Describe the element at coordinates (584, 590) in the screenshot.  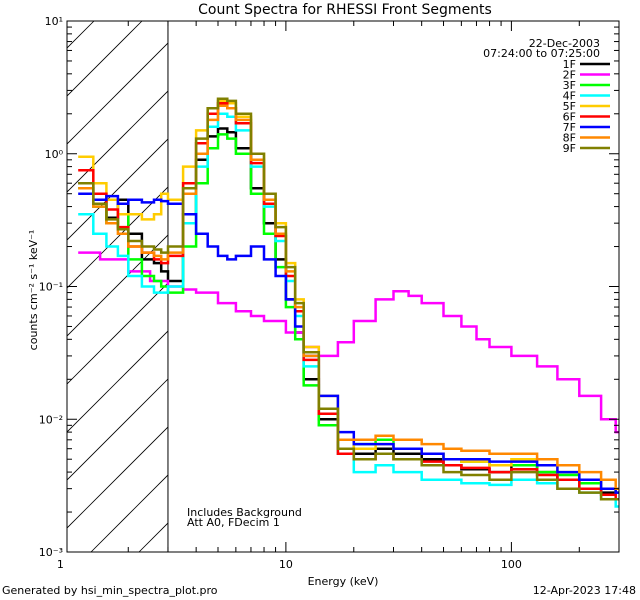
I see `footer-date: 12-Apr-2023 17:48` at that location.